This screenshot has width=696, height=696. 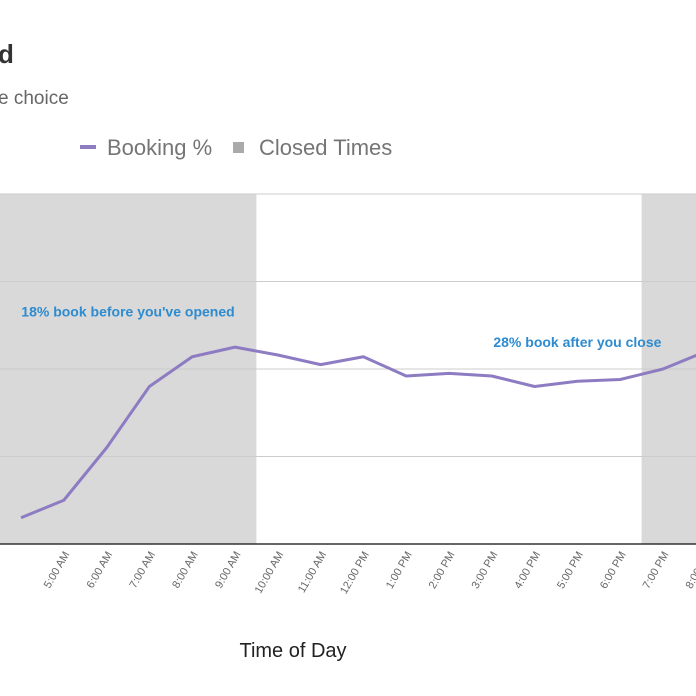 I want to click on x-tick-label: 5:00 AM, so click(x=57, y=570).